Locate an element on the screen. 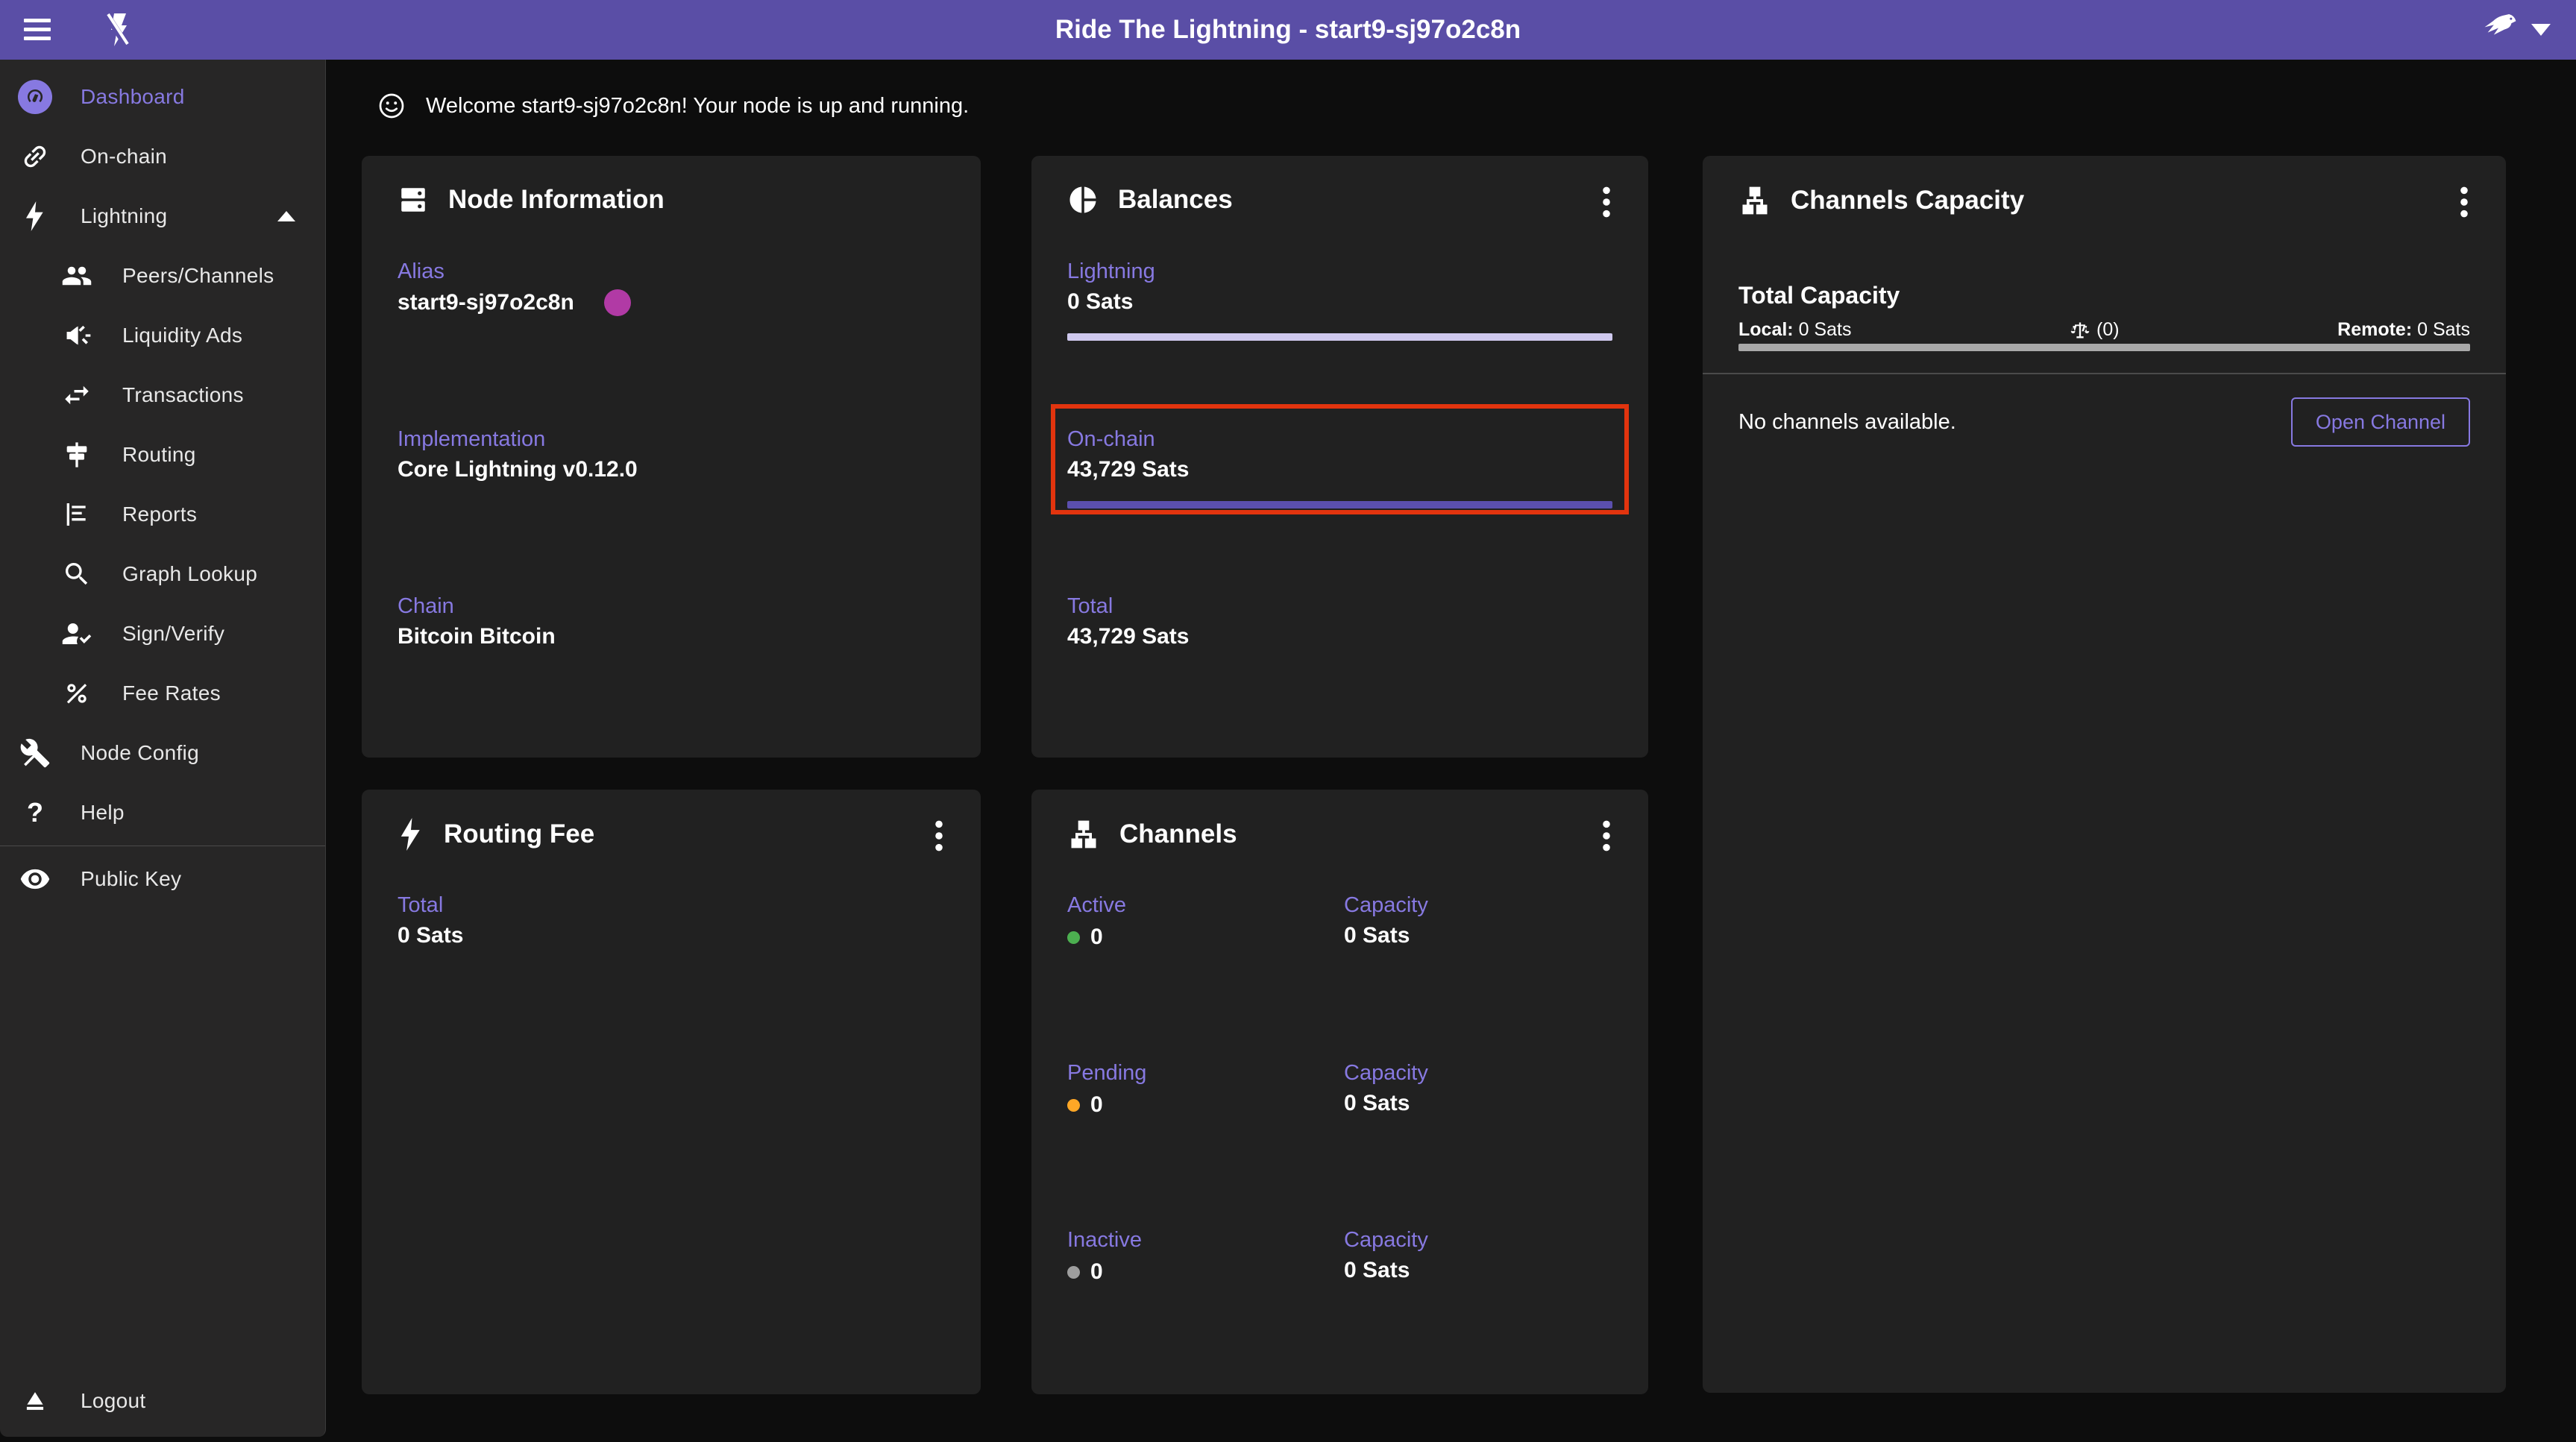 This screenshot has height=1442, width=2576. balance-indicator: (0) is located at coordinates (2095, 330).